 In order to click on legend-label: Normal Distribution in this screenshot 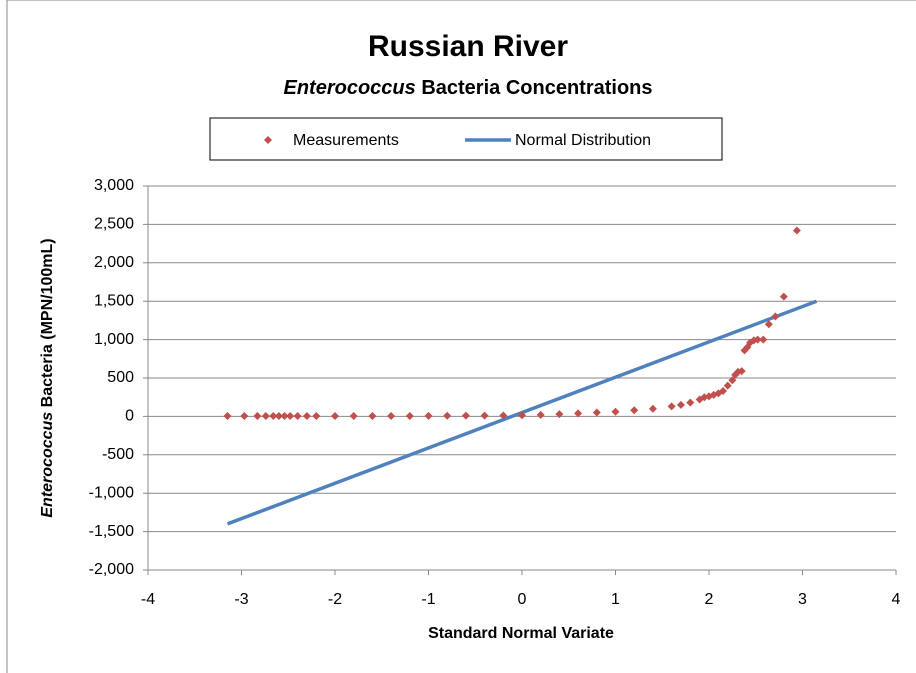, I will do `click(583, 140)`.